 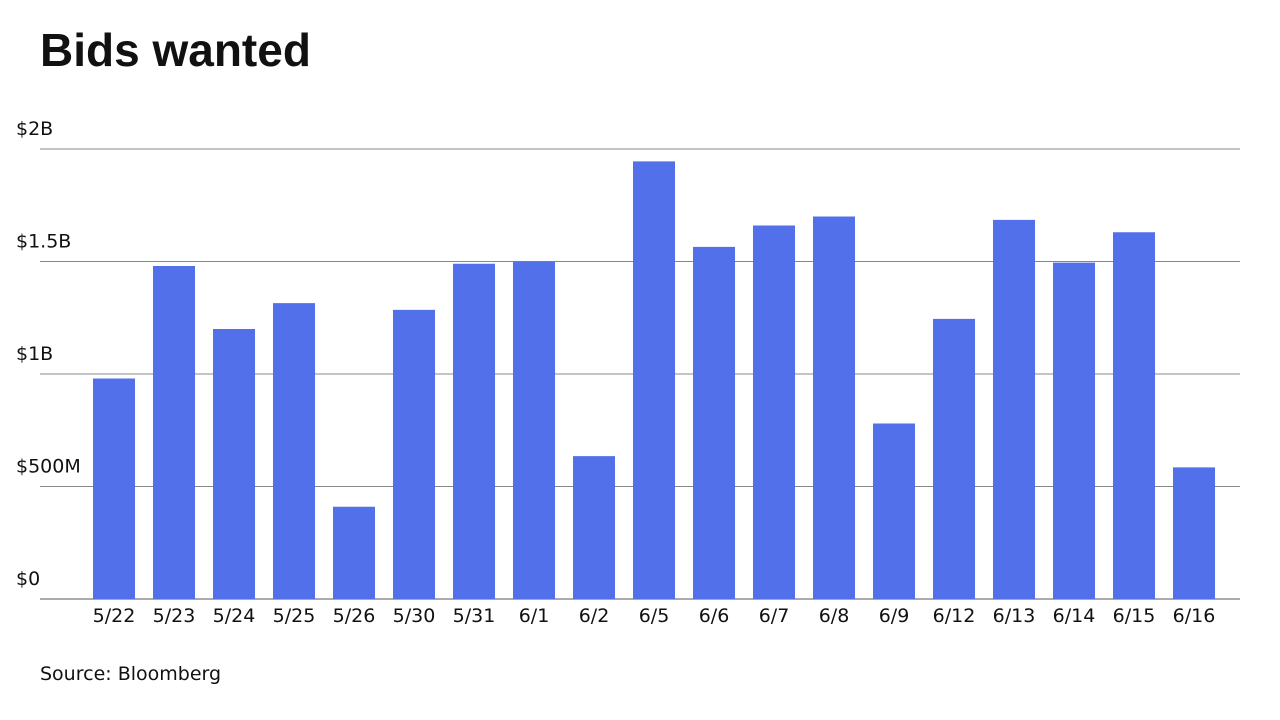 I want to click on x-tick-label: 5/30, so click(x=414, y=616).